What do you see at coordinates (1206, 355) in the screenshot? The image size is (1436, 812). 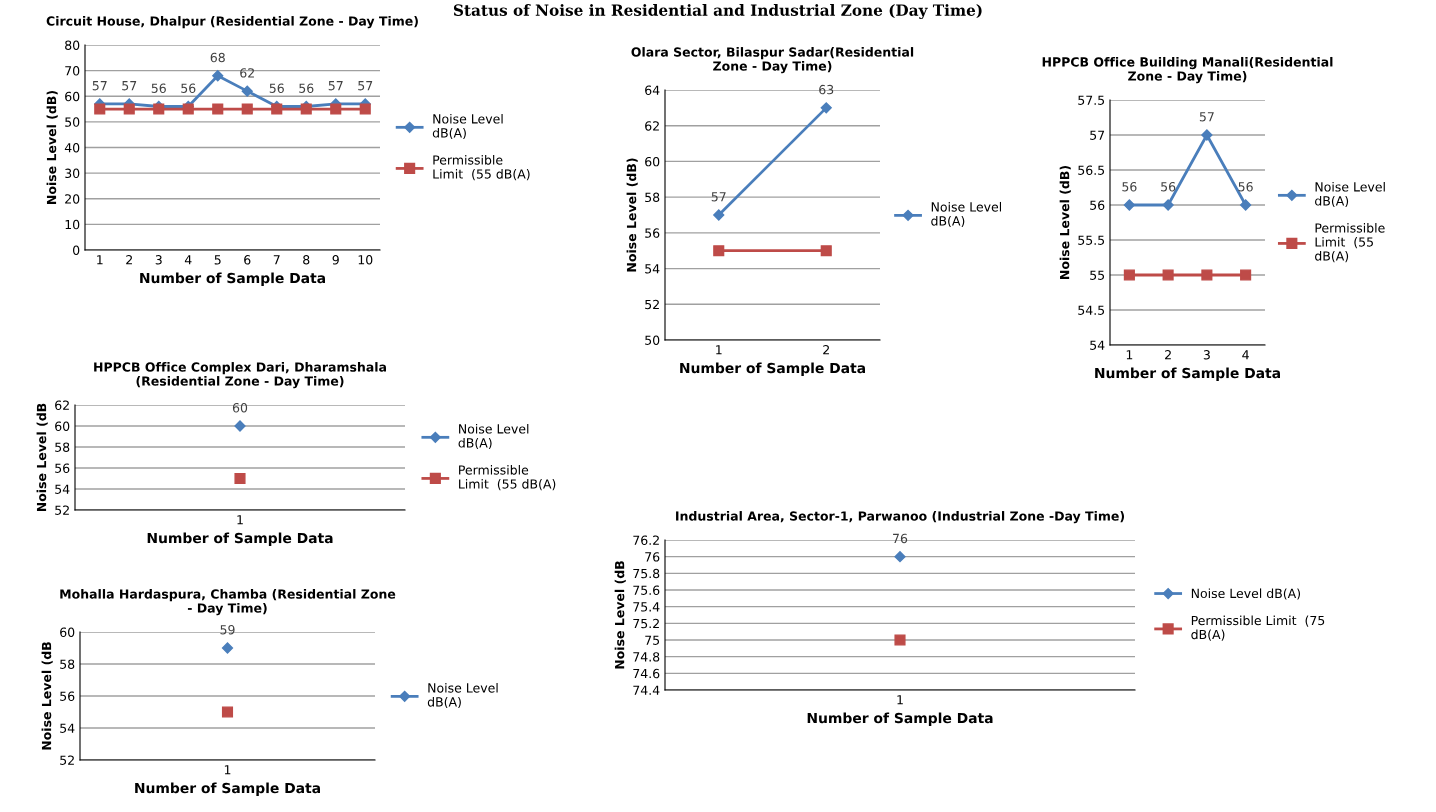 I see `x-tick-label: 3` at bounding box center [1206, 355].